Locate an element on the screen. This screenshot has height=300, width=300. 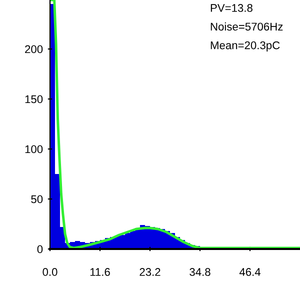
y-tick-label: 50 is located at coordinates (37, 199).